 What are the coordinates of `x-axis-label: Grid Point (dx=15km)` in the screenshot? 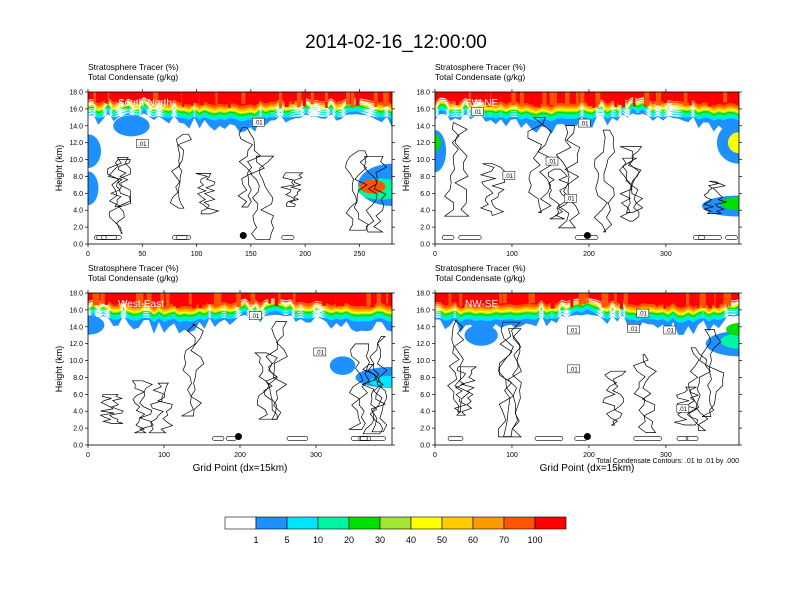 It's located at (587, 468).